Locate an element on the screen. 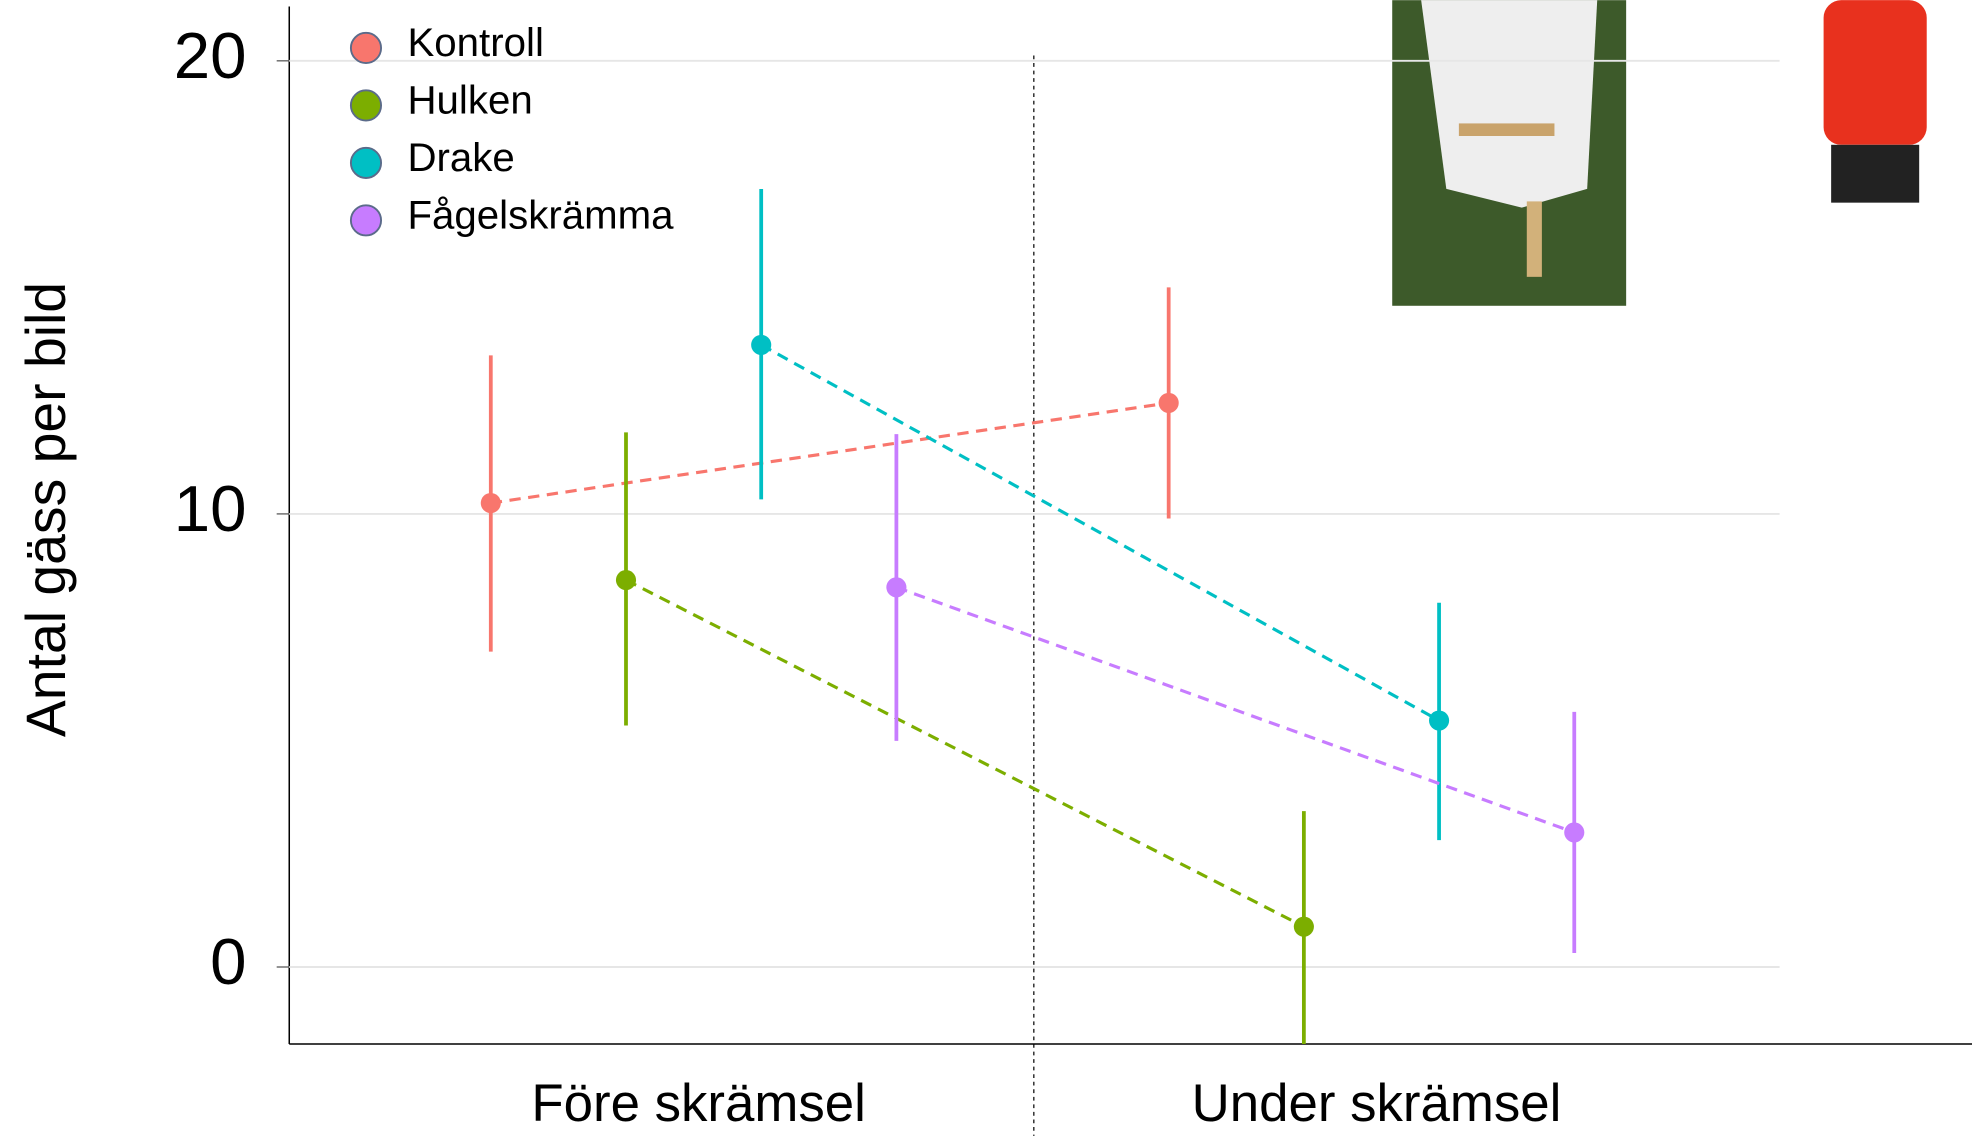 The height and width of the screenshot is (1141, 1972). y-tick-label: 20 is located at coordinates (210, 55).